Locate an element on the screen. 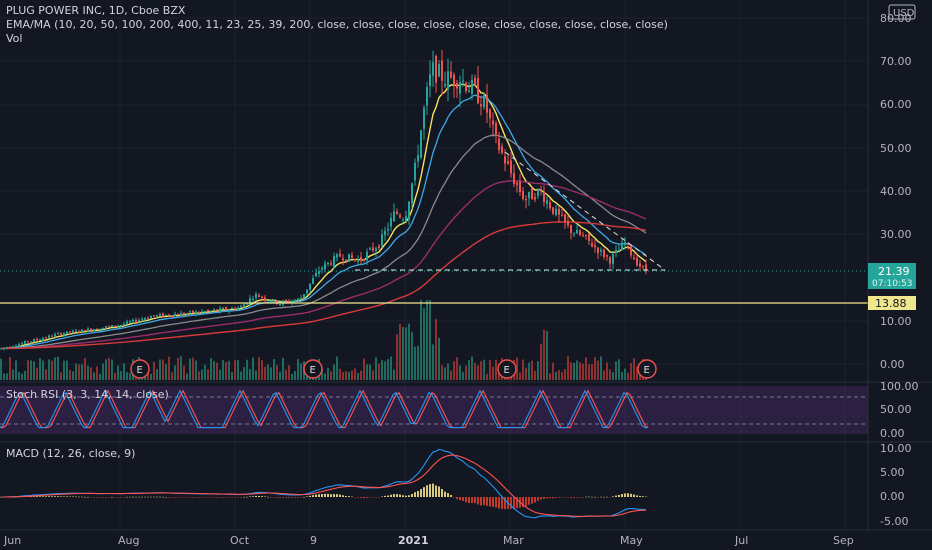 This screenshot has width=932, height=550. earnings-marker-label: E is located at coordinates (313, 370).